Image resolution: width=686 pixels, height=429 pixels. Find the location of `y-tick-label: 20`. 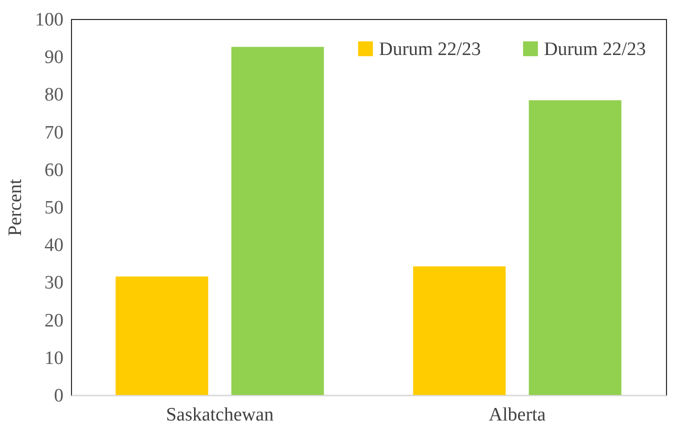

y-tick-label: 20 is located at coordinates (54, 321).